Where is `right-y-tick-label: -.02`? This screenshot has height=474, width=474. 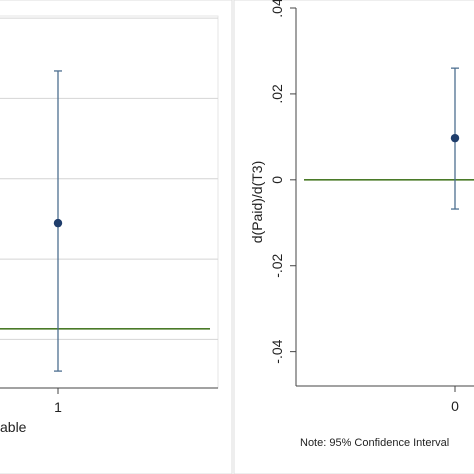 right-y-tick-label: -.02 is located at coordinates (277, 265).